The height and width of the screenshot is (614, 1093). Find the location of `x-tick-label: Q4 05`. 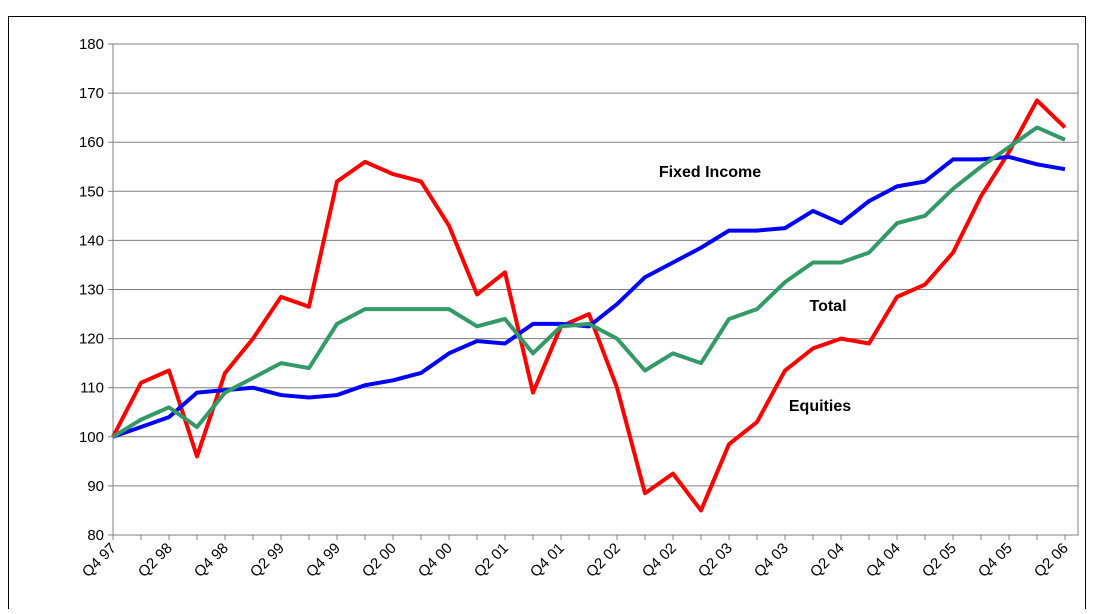

x-tick-label: Q4 05 is located at coordinates (995, 560).